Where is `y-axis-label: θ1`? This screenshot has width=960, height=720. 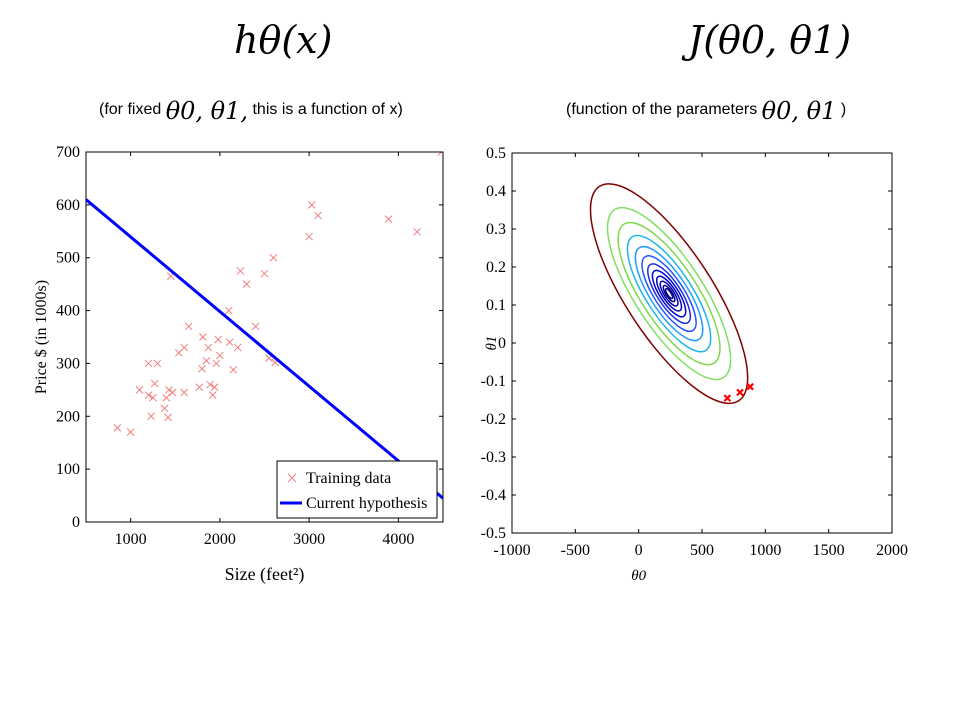 y-axis-label: θ1 is located at coordinates (492, 343).